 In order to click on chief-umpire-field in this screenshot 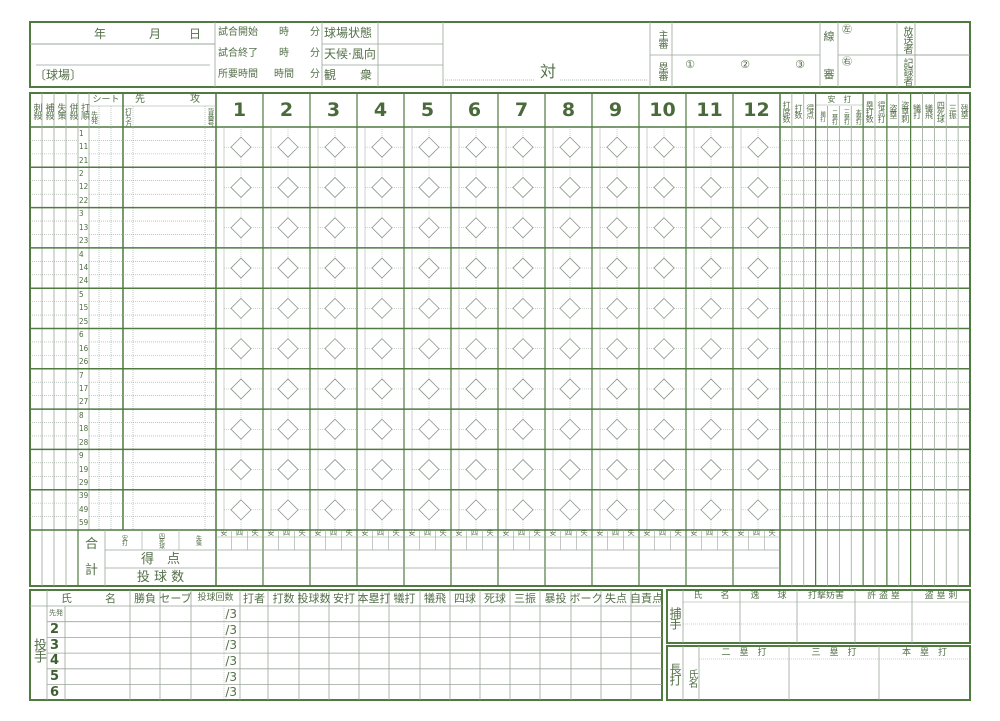, I will do `click(746, 38)`.